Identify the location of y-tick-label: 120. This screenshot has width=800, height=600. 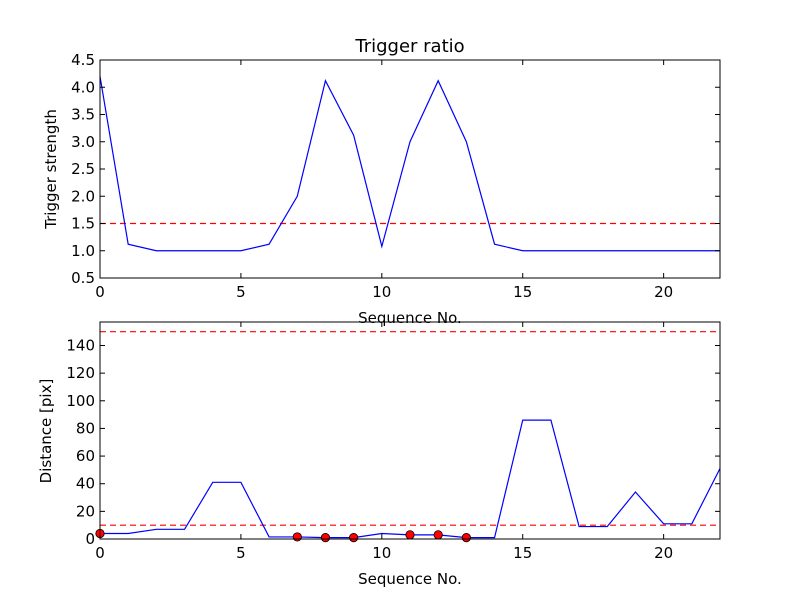
(80, 373).